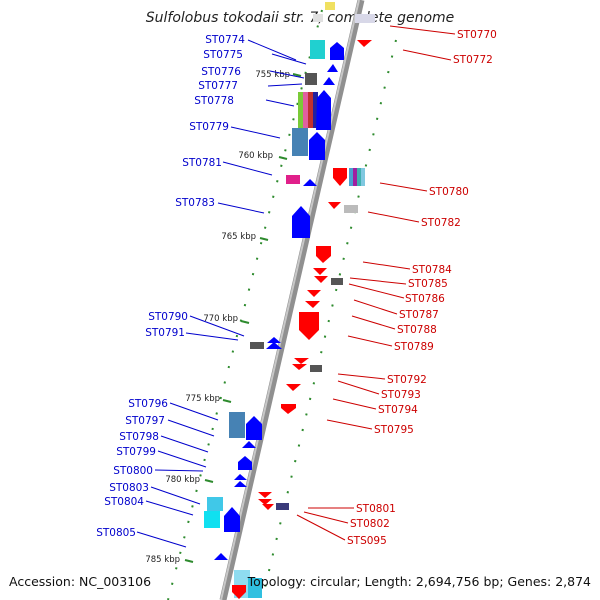 This screenshot has width=600, height=600. Describe the element at coordinates (139, 437) in the screenshot. I see `gene-label-st0798: ST0798` at that location.